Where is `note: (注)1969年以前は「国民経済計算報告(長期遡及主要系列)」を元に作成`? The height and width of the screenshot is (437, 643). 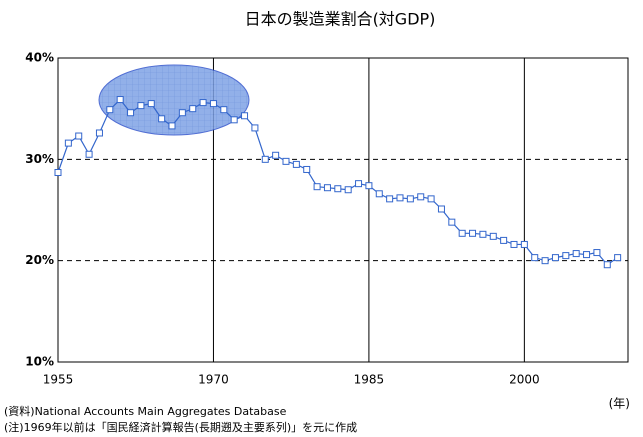 note: (注)1969年以前は「国民経済計算報告(長期遡及主要系列)」を元に作成 is located at coordinates (180, 427).